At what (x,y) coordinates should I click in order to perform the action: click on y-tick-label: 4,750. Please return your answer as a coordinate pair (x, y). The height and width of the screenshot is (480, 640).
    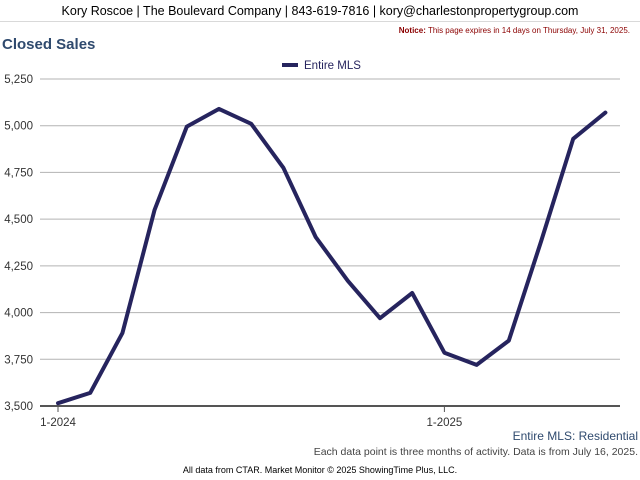
    Looking at the image, I should click on (18, 173).